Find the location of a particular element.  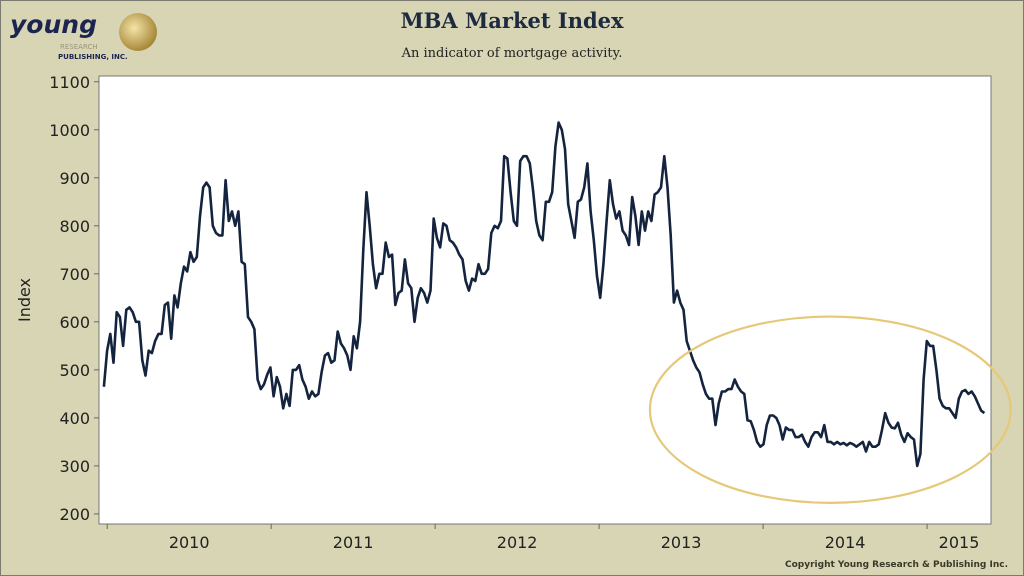

chart-title: MBA Market Index is located at coordinates (512, 20).